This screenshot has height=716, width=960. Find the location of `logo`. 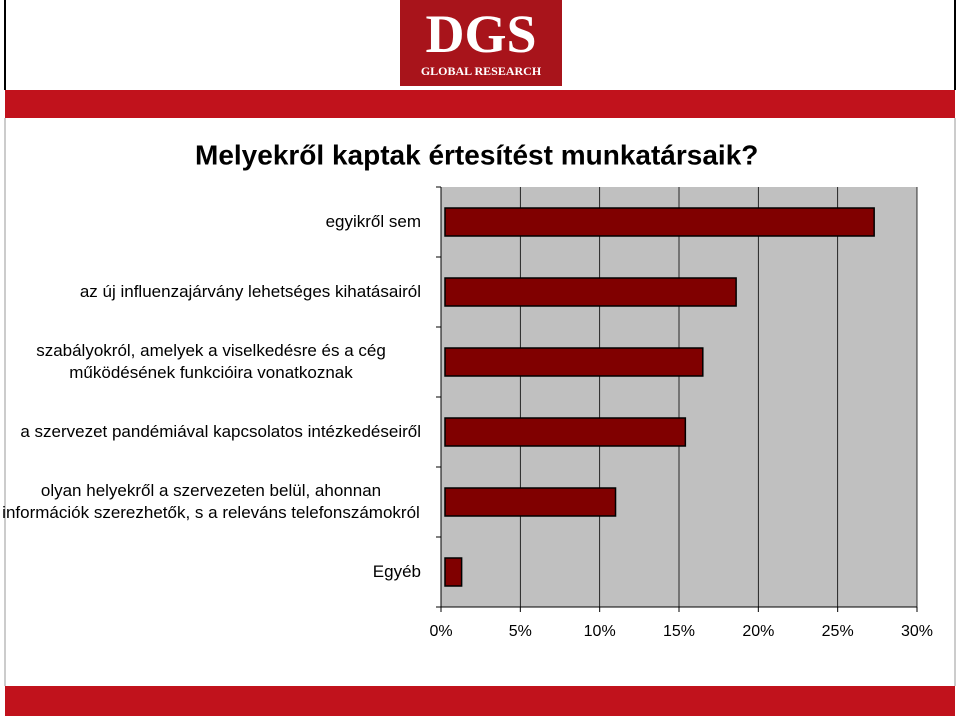

logo is located at coordinates (481, 43).